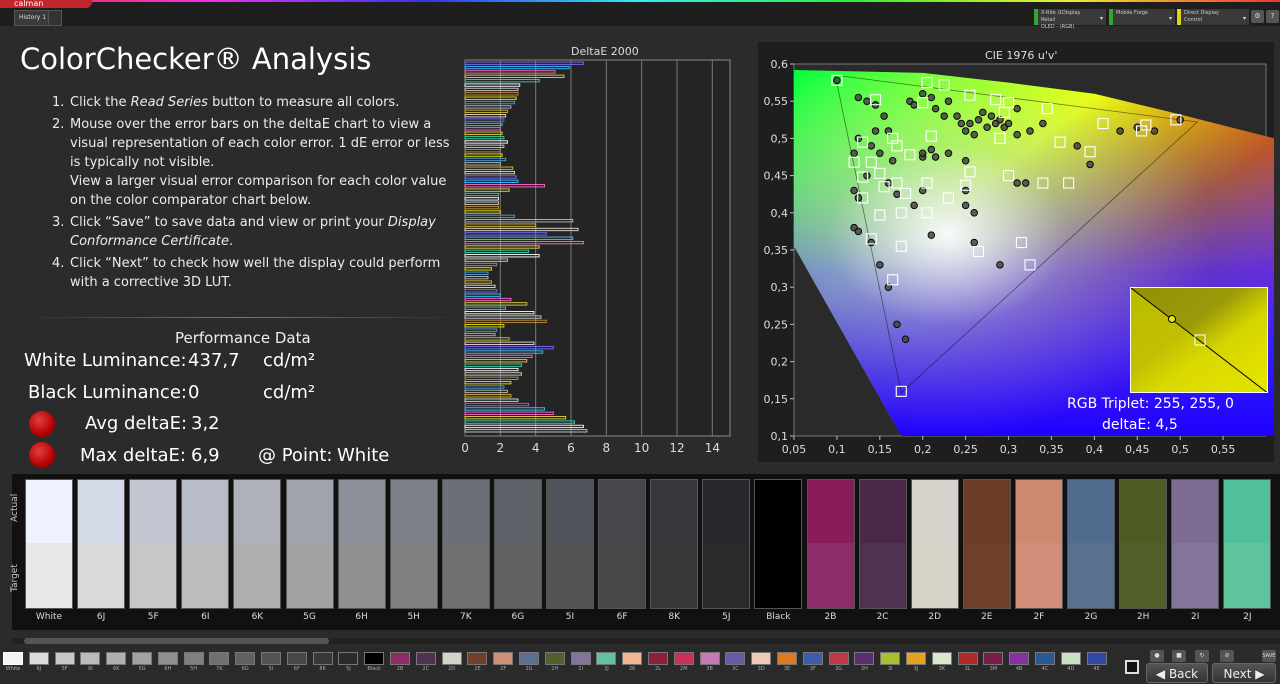 Image resolution: width=1280 pixels, height=684 pixels. What do you see at coordinates (726, 544) in the screenshot?
I see `swatch-5j` at bounding box center [726, 544].